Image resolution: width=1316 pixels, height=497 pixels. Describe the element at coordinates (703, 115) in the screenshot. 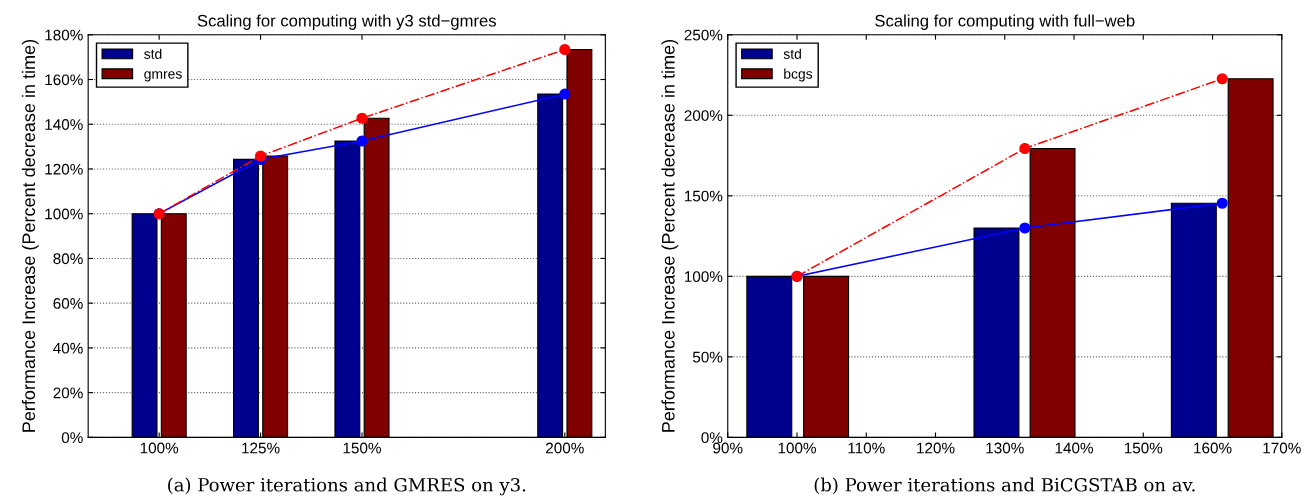

I see `y-tick-label: 200%` at that location.